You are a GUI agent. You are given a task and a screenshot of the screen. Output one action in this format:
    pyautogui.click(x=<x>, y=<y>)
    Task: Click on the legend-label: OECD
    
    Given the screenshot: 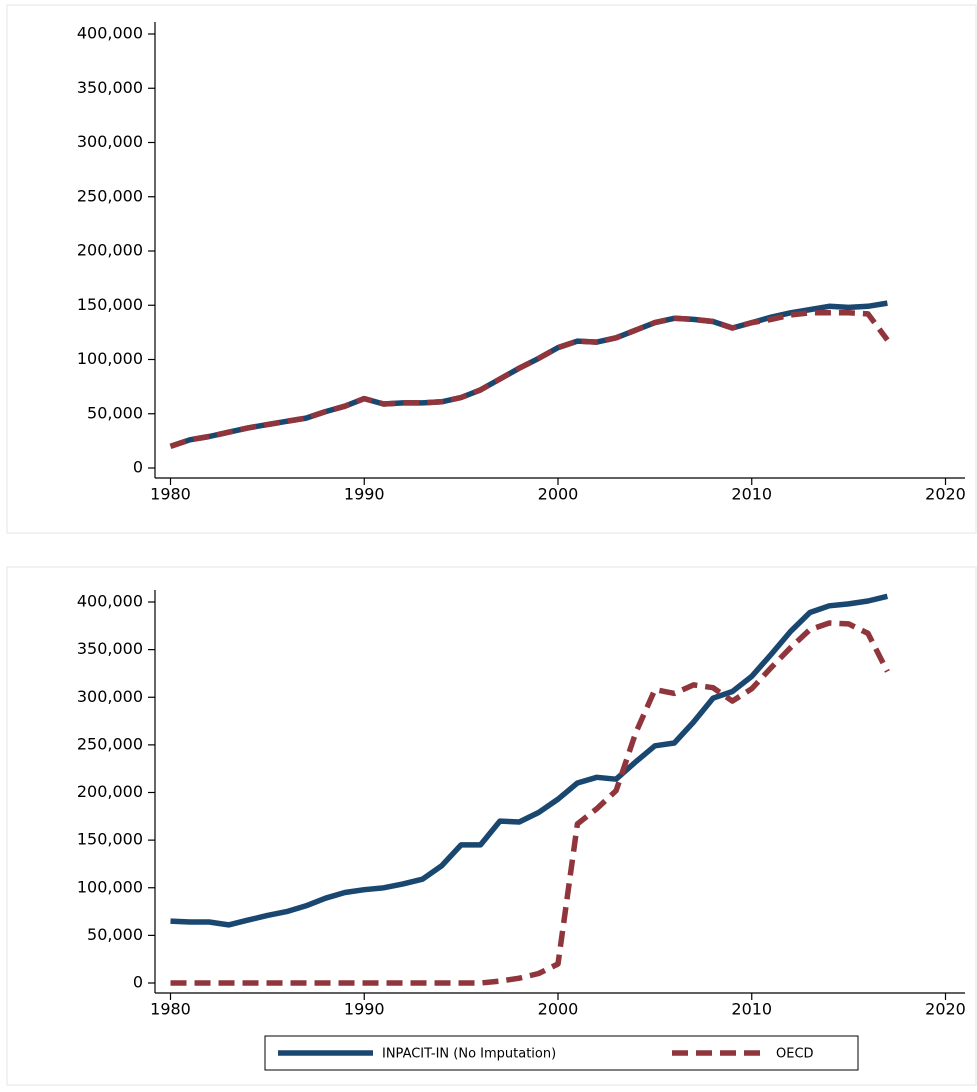 What is the action you would take?
    pyautogui.click(x=795, y=1054)
    